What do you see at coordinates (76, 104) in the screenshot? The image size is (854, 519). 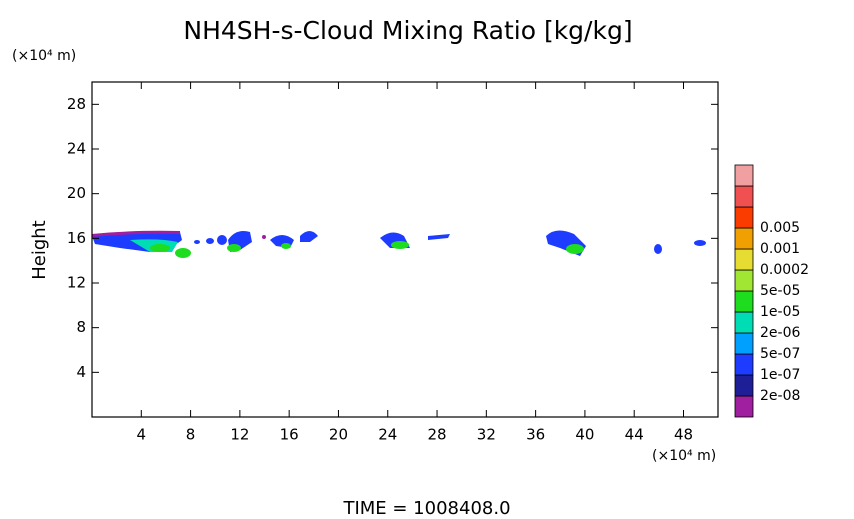 I see `y-tick-label: 28` at bounding box center [76, 104].